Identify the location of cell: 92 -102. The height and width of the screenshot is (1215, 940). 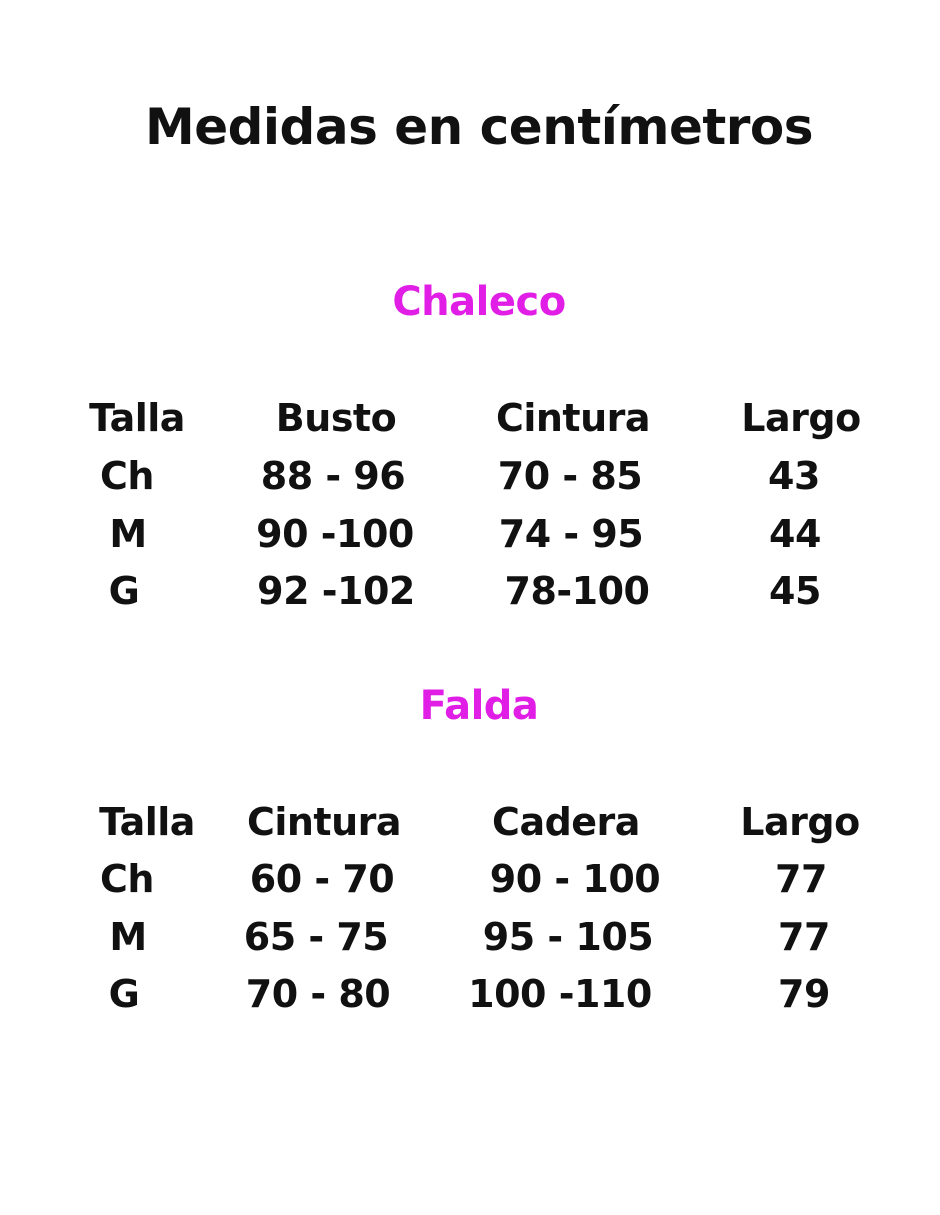
(336, 591).